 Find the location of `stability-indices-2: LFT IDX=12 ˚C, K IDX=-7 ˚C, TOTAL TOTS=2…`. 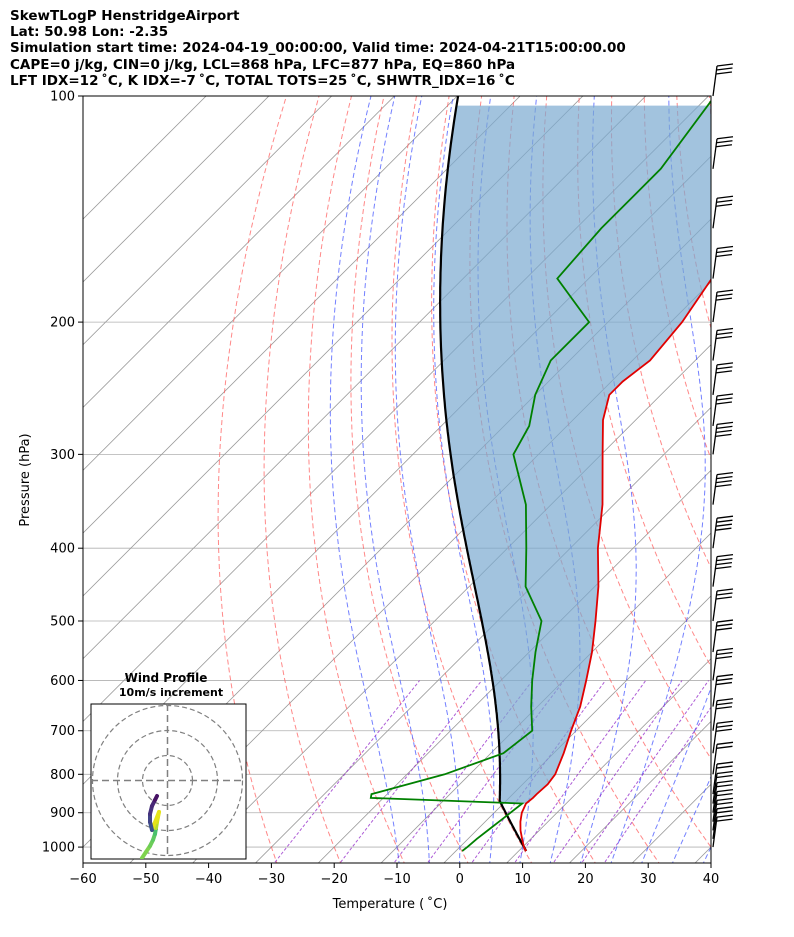

stability-indices-2: LFT IDX=12 ˚C, K IDX=-7 ˚C, TOTAL TOTS=2… is located at coordinates (262, 80).